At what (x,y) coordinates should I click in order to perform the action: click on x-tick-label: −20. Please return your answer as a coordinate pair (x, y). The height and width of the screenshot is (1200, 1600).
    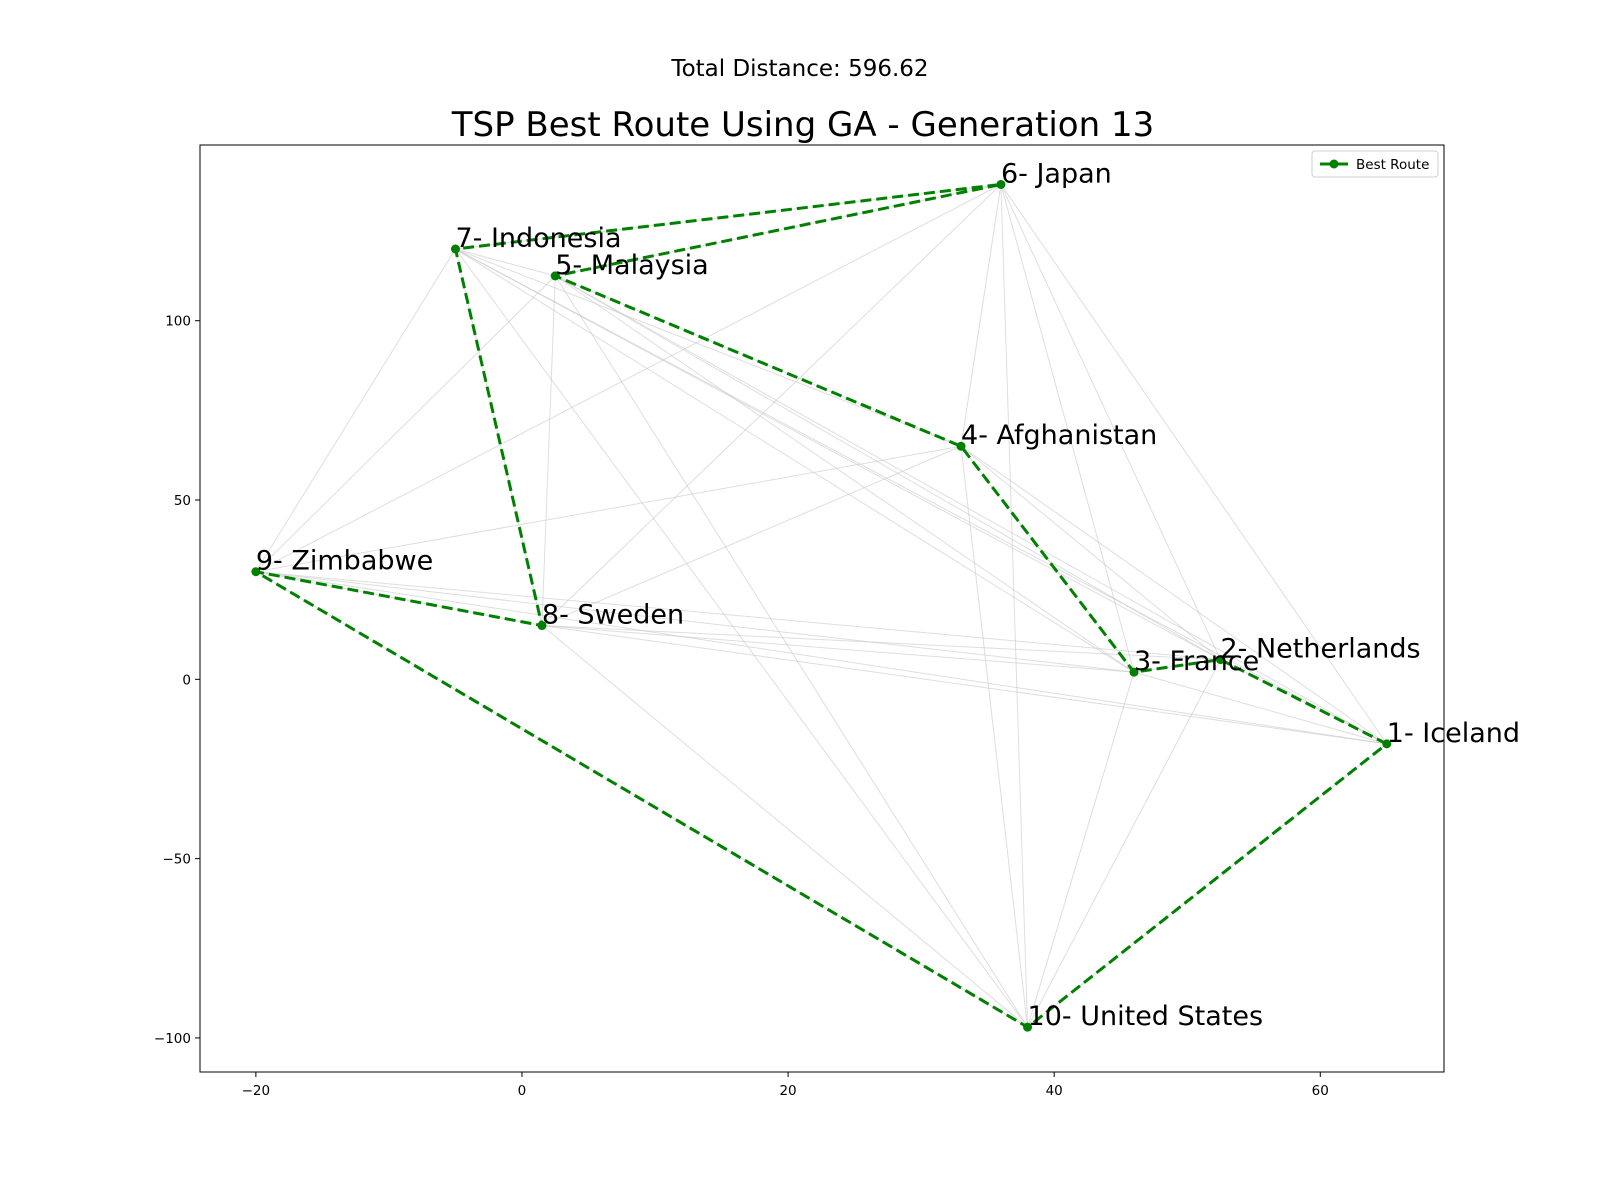
    Looking at the image, I should click on (256, 1091).